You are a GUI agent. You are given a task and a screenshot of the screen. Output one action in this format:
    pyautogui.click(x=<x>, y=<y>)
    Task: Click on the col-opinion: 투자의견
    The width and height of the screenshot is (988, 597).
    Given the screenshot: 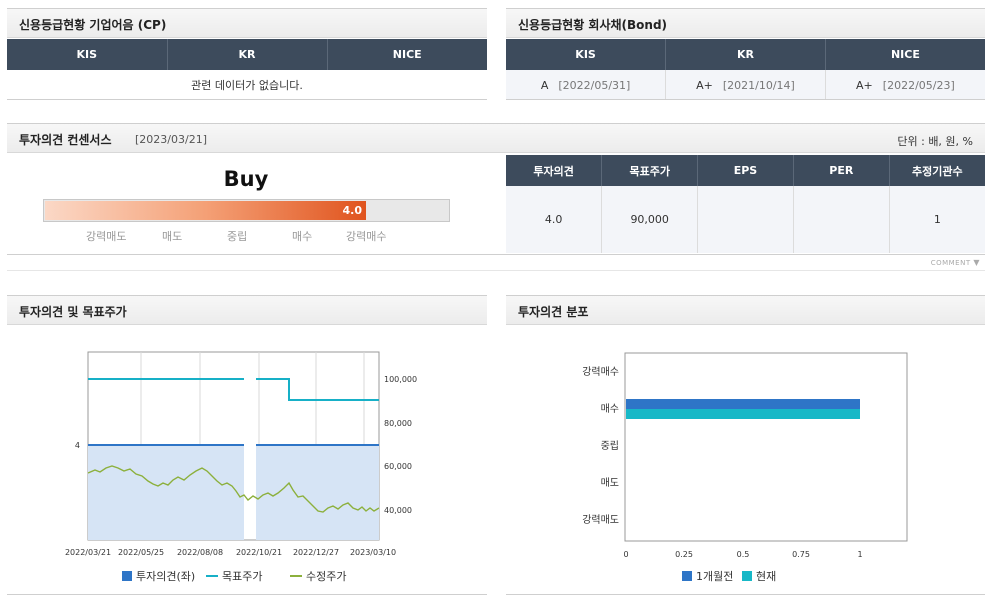 What is the action you would take?
    pyautogui.click(x=554, y=170)
    